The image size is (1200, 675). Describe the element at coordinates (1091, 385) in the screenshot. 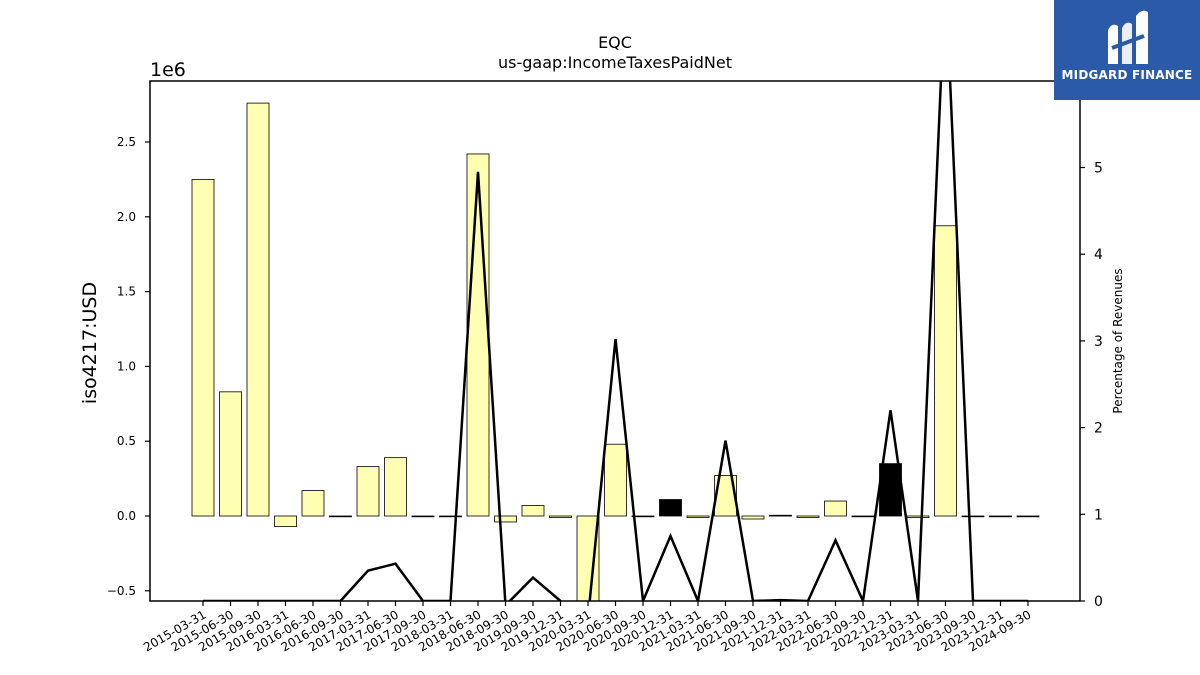

I see `y2-ticks: 0 1 2 3 4 5` at that location.